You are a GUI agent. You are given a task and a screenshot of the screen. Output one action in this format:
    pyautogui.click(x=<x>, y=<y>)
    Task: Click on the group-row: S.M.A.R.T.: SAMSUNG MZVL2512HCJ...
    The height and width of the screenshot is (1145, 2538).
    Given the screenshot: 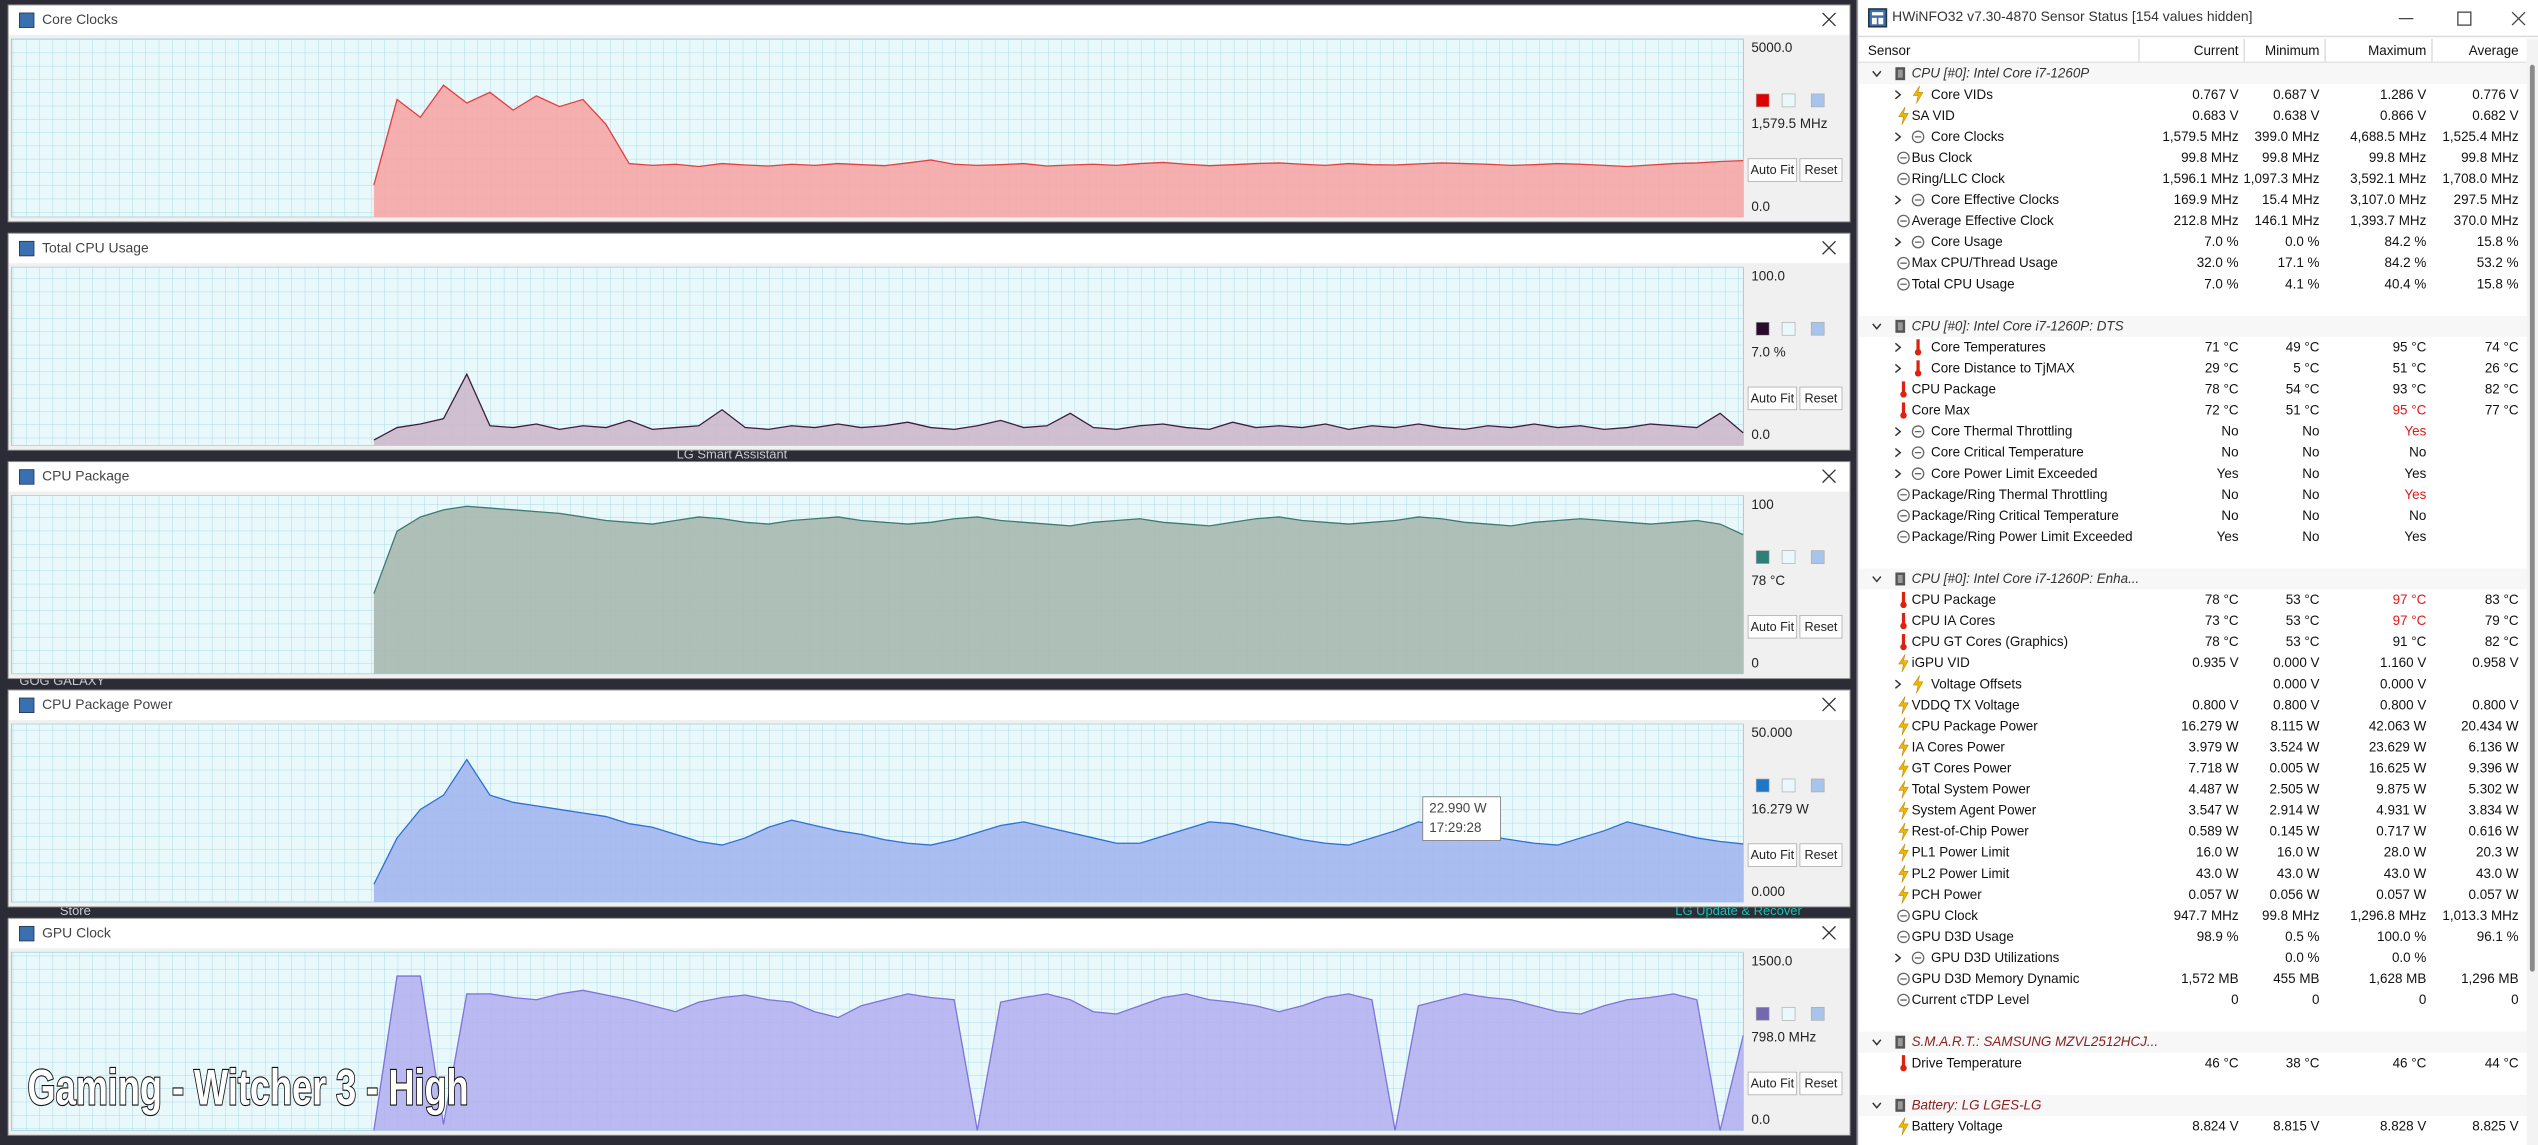 What is the action you would take?
    pyautogui.click(x=2192, y=1042)
    